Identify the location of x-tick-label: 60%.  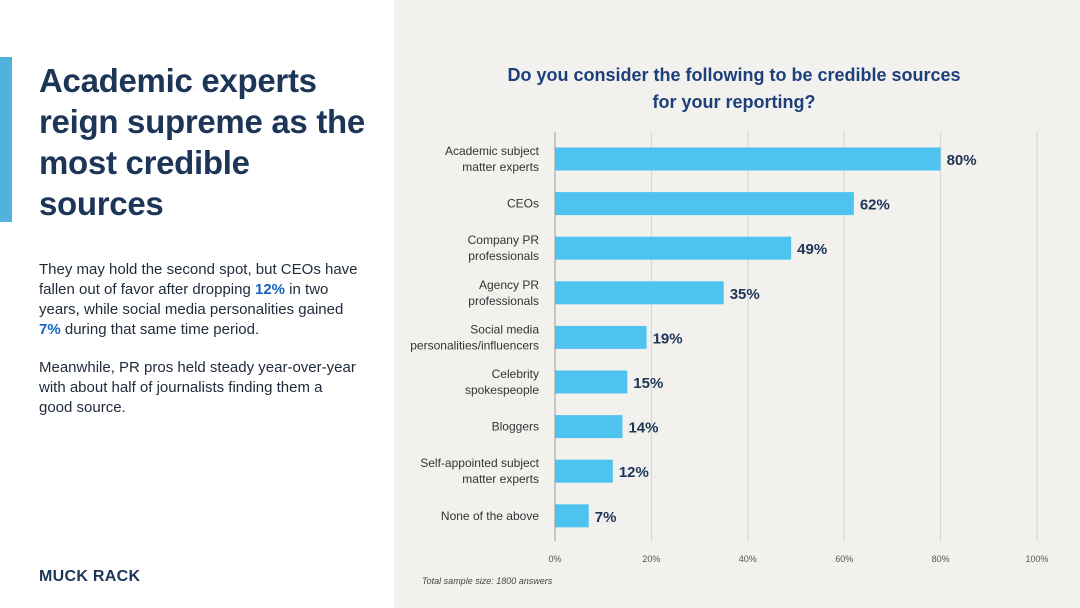
(844, 559).